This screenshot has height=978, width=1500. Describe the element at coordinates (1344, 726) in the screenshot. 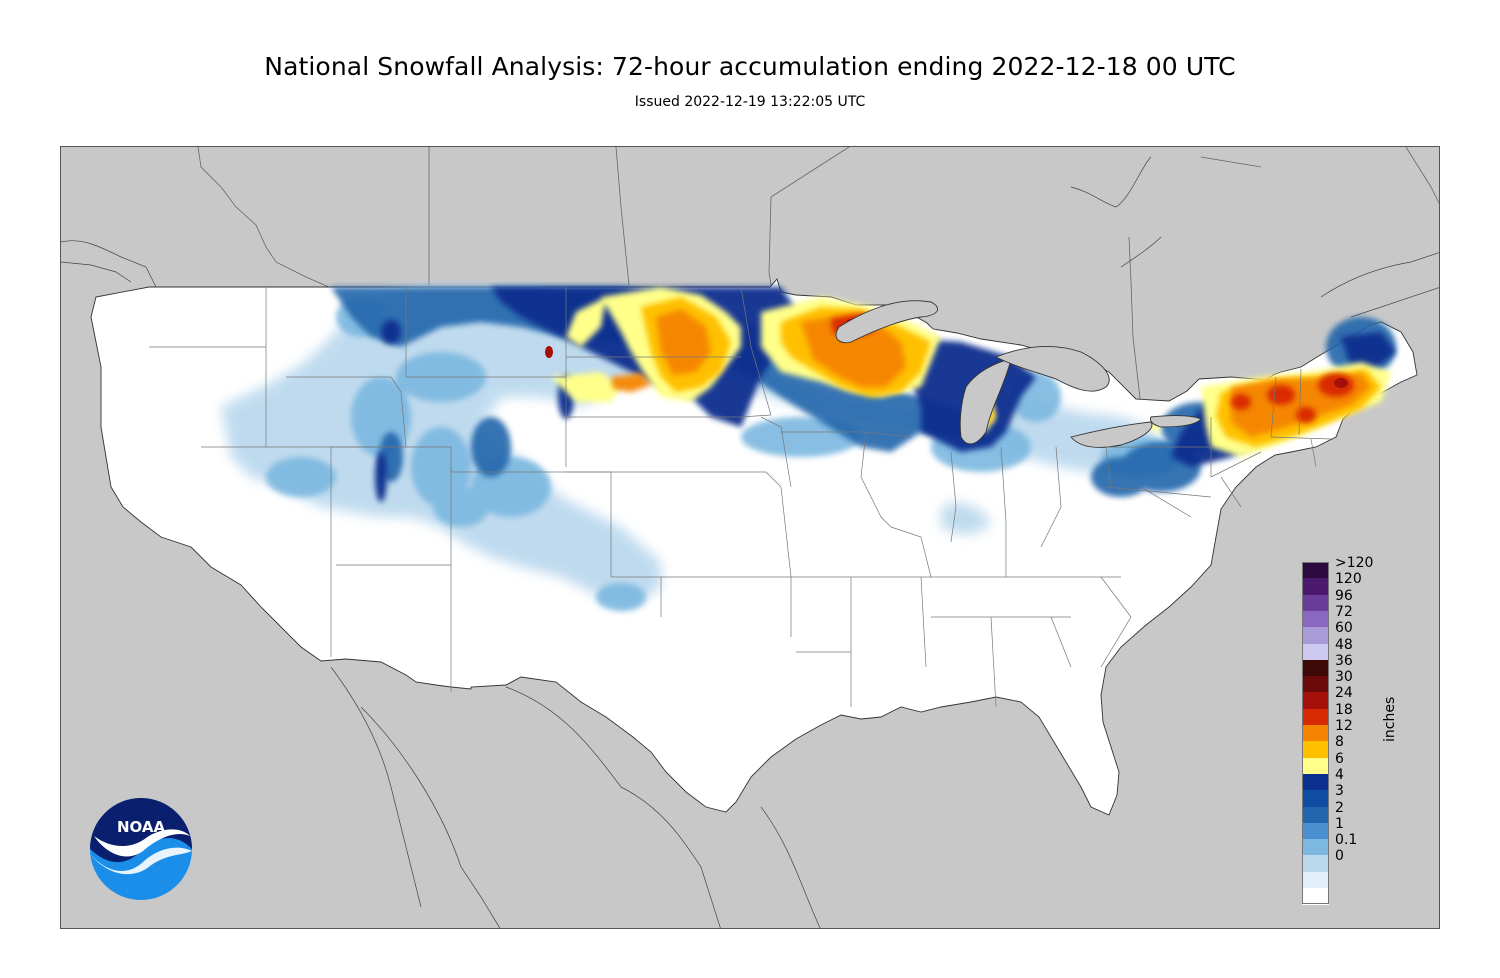

I see `legend-label: 12` at that location.